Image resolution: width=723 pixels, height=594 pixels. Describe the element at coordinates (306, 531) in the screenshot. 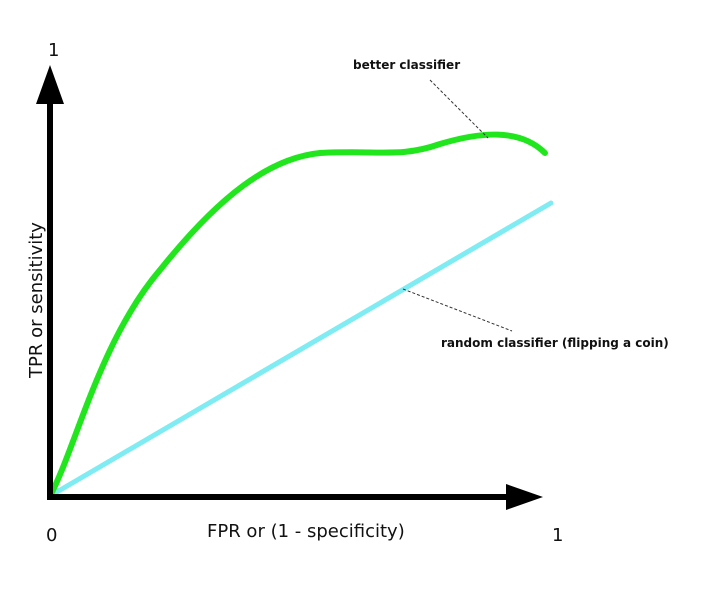

I see `x-axis-title: FPR or (1 - specificity)` at that location.